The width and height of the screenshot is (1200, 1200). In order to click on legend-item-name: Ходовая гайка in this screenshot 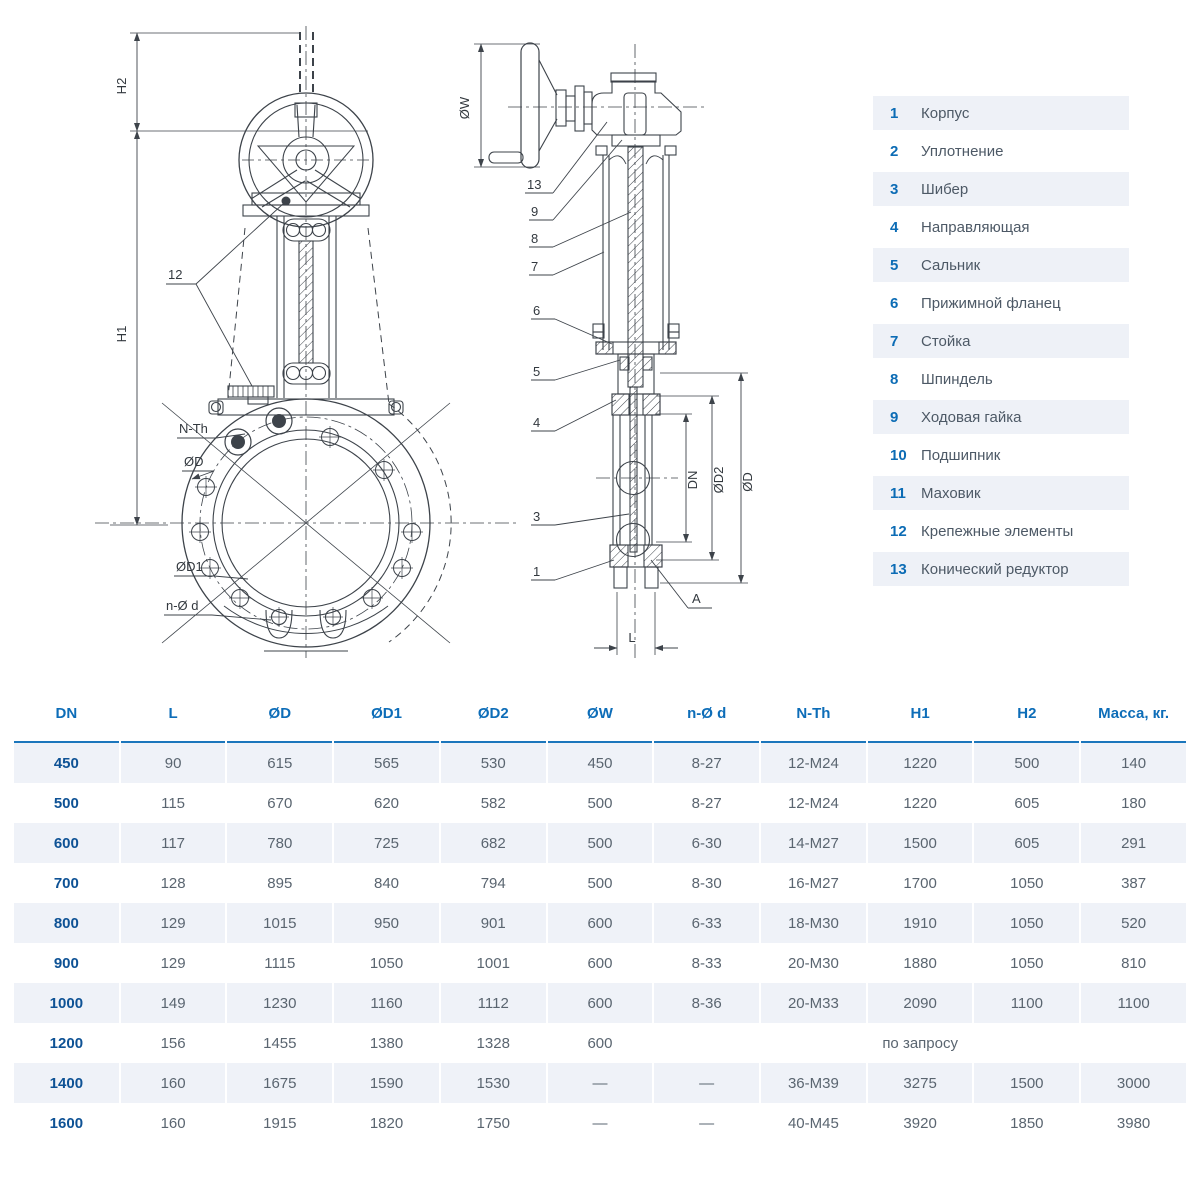, I will do `click(971, 417)`.